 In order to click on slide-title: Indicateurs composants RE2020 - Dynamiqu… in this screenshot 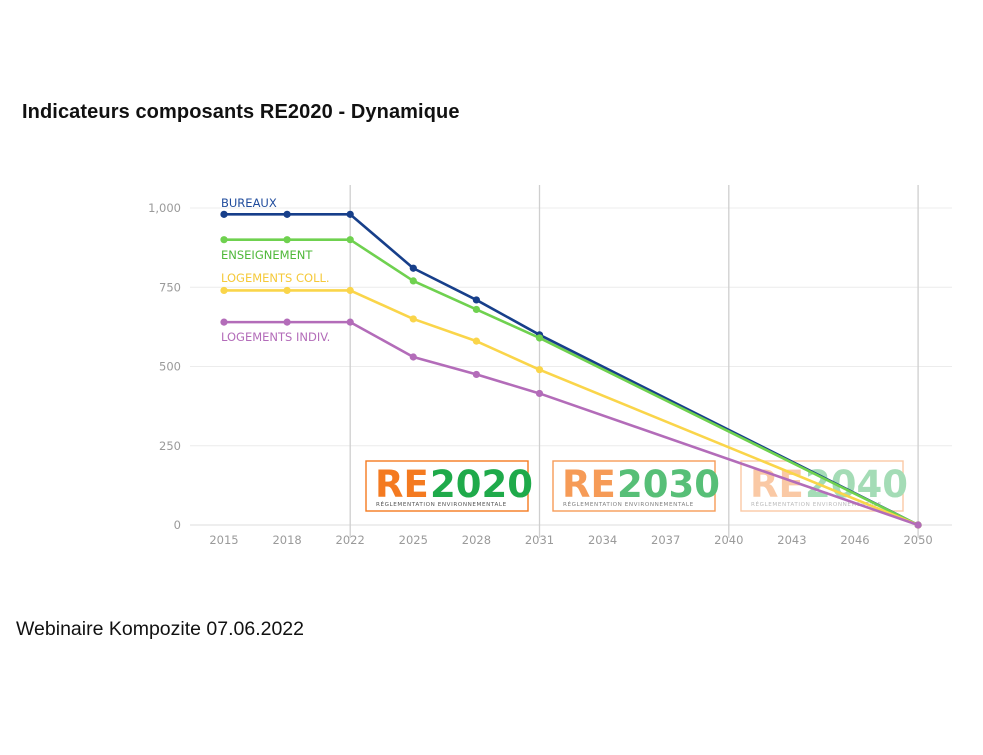, I will do `click(241, 112)`.